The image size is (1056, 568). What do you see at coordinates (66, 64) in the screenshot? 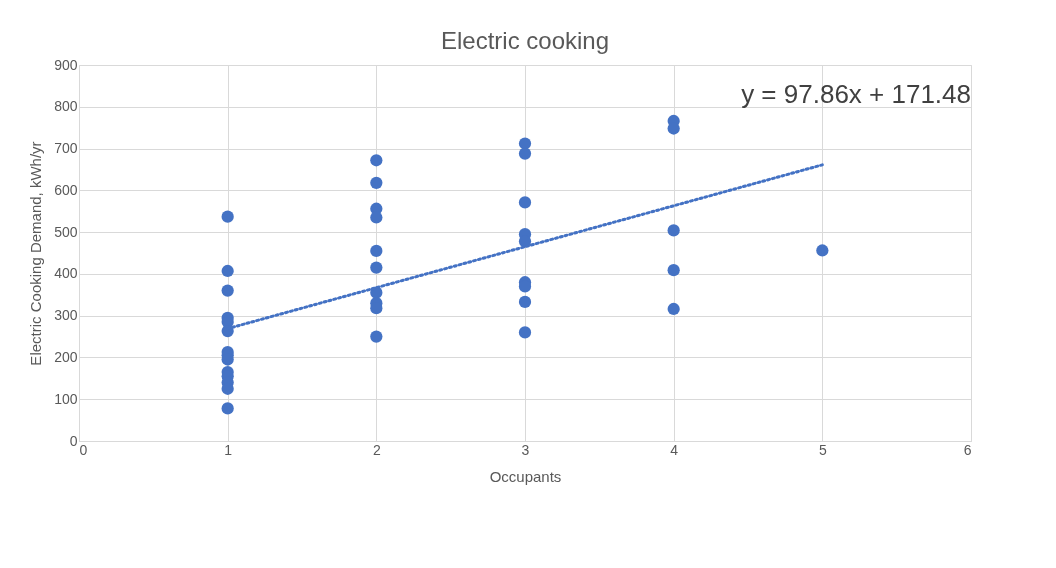
I see `y-tick-label: 900` at bounding box center [66, 64].